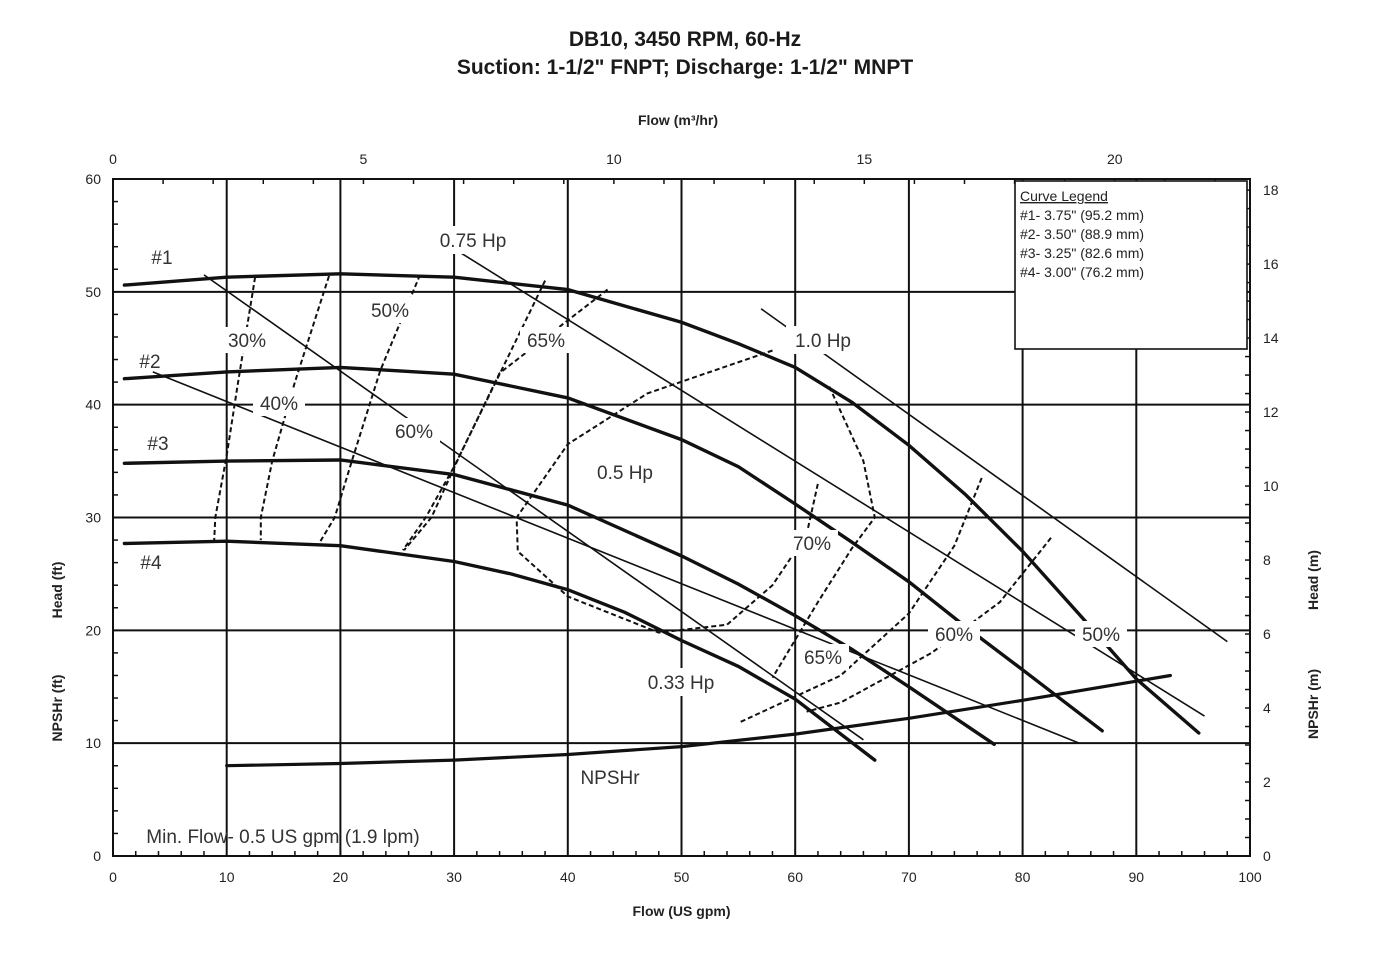 The height and width of the screenshot is (980, 1400). Describe the element at coordinates (93, 743) in the screenshot. I see `y-tick-label-left: 10` at that location.